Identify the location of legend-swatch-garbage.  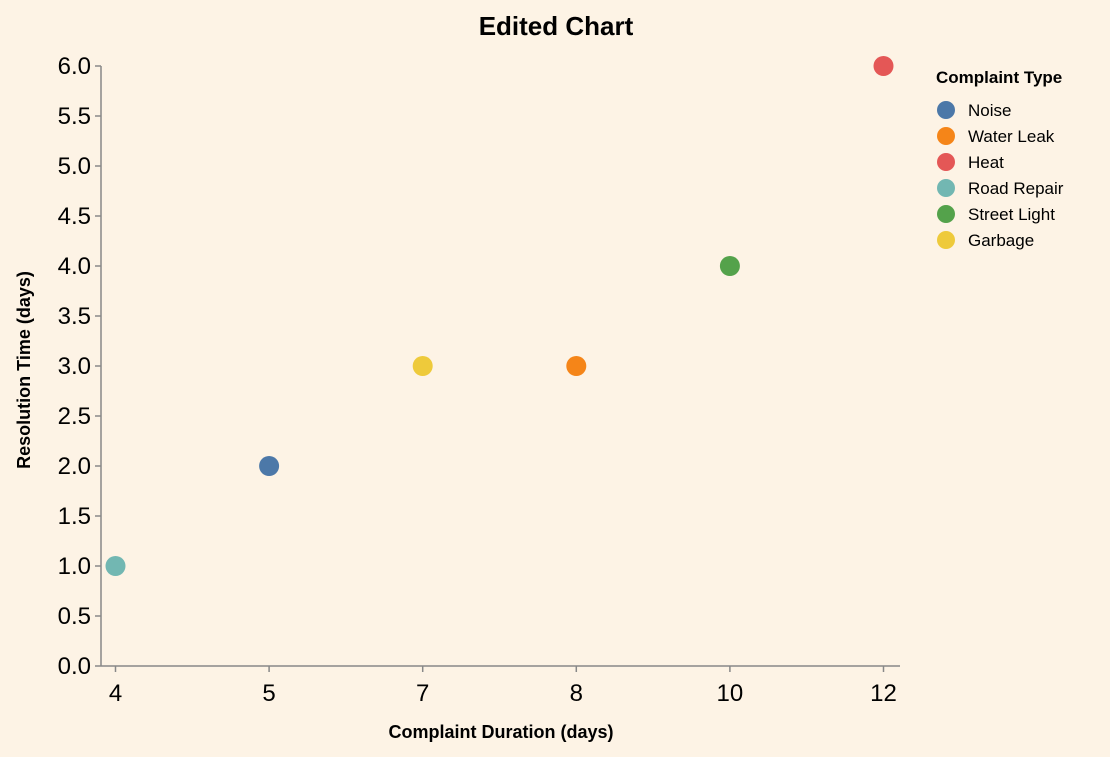
(946, 240).